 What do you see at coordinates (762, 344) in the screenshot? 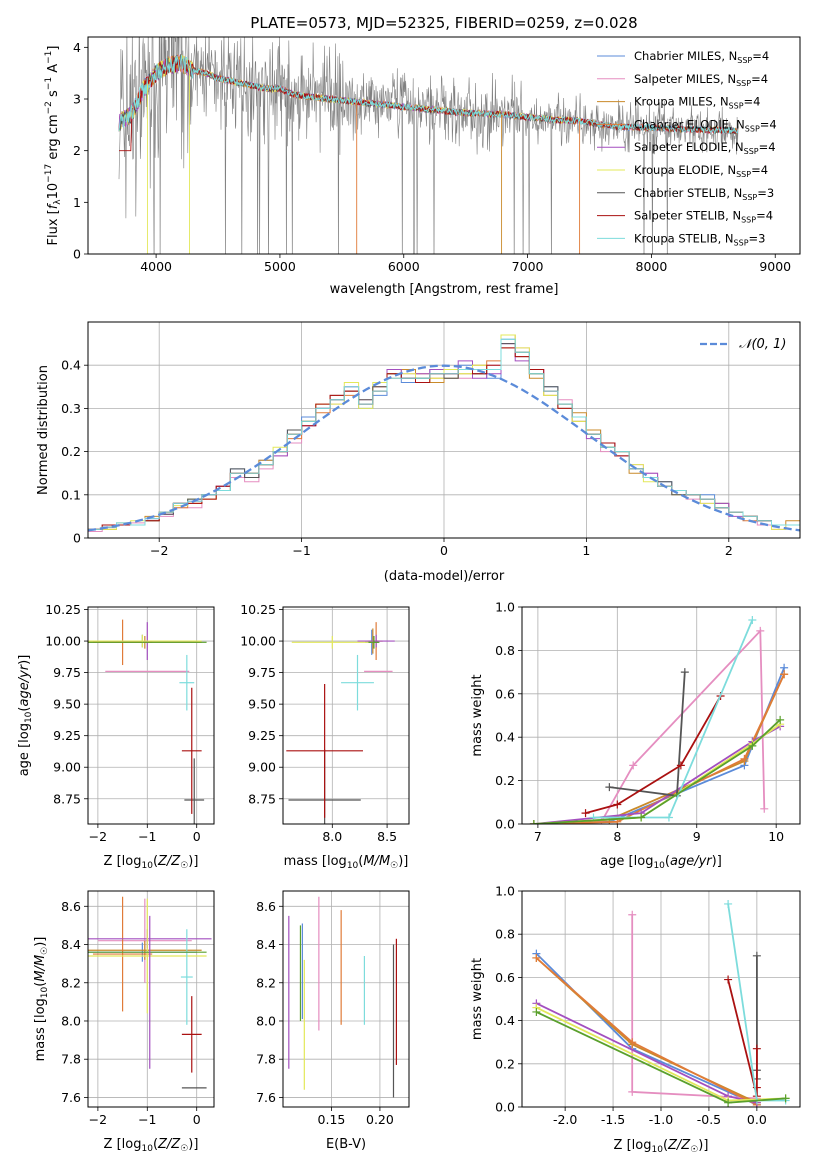
I see `legend-label: 𝒩(0, 1)` at bounding box center [762, 344].